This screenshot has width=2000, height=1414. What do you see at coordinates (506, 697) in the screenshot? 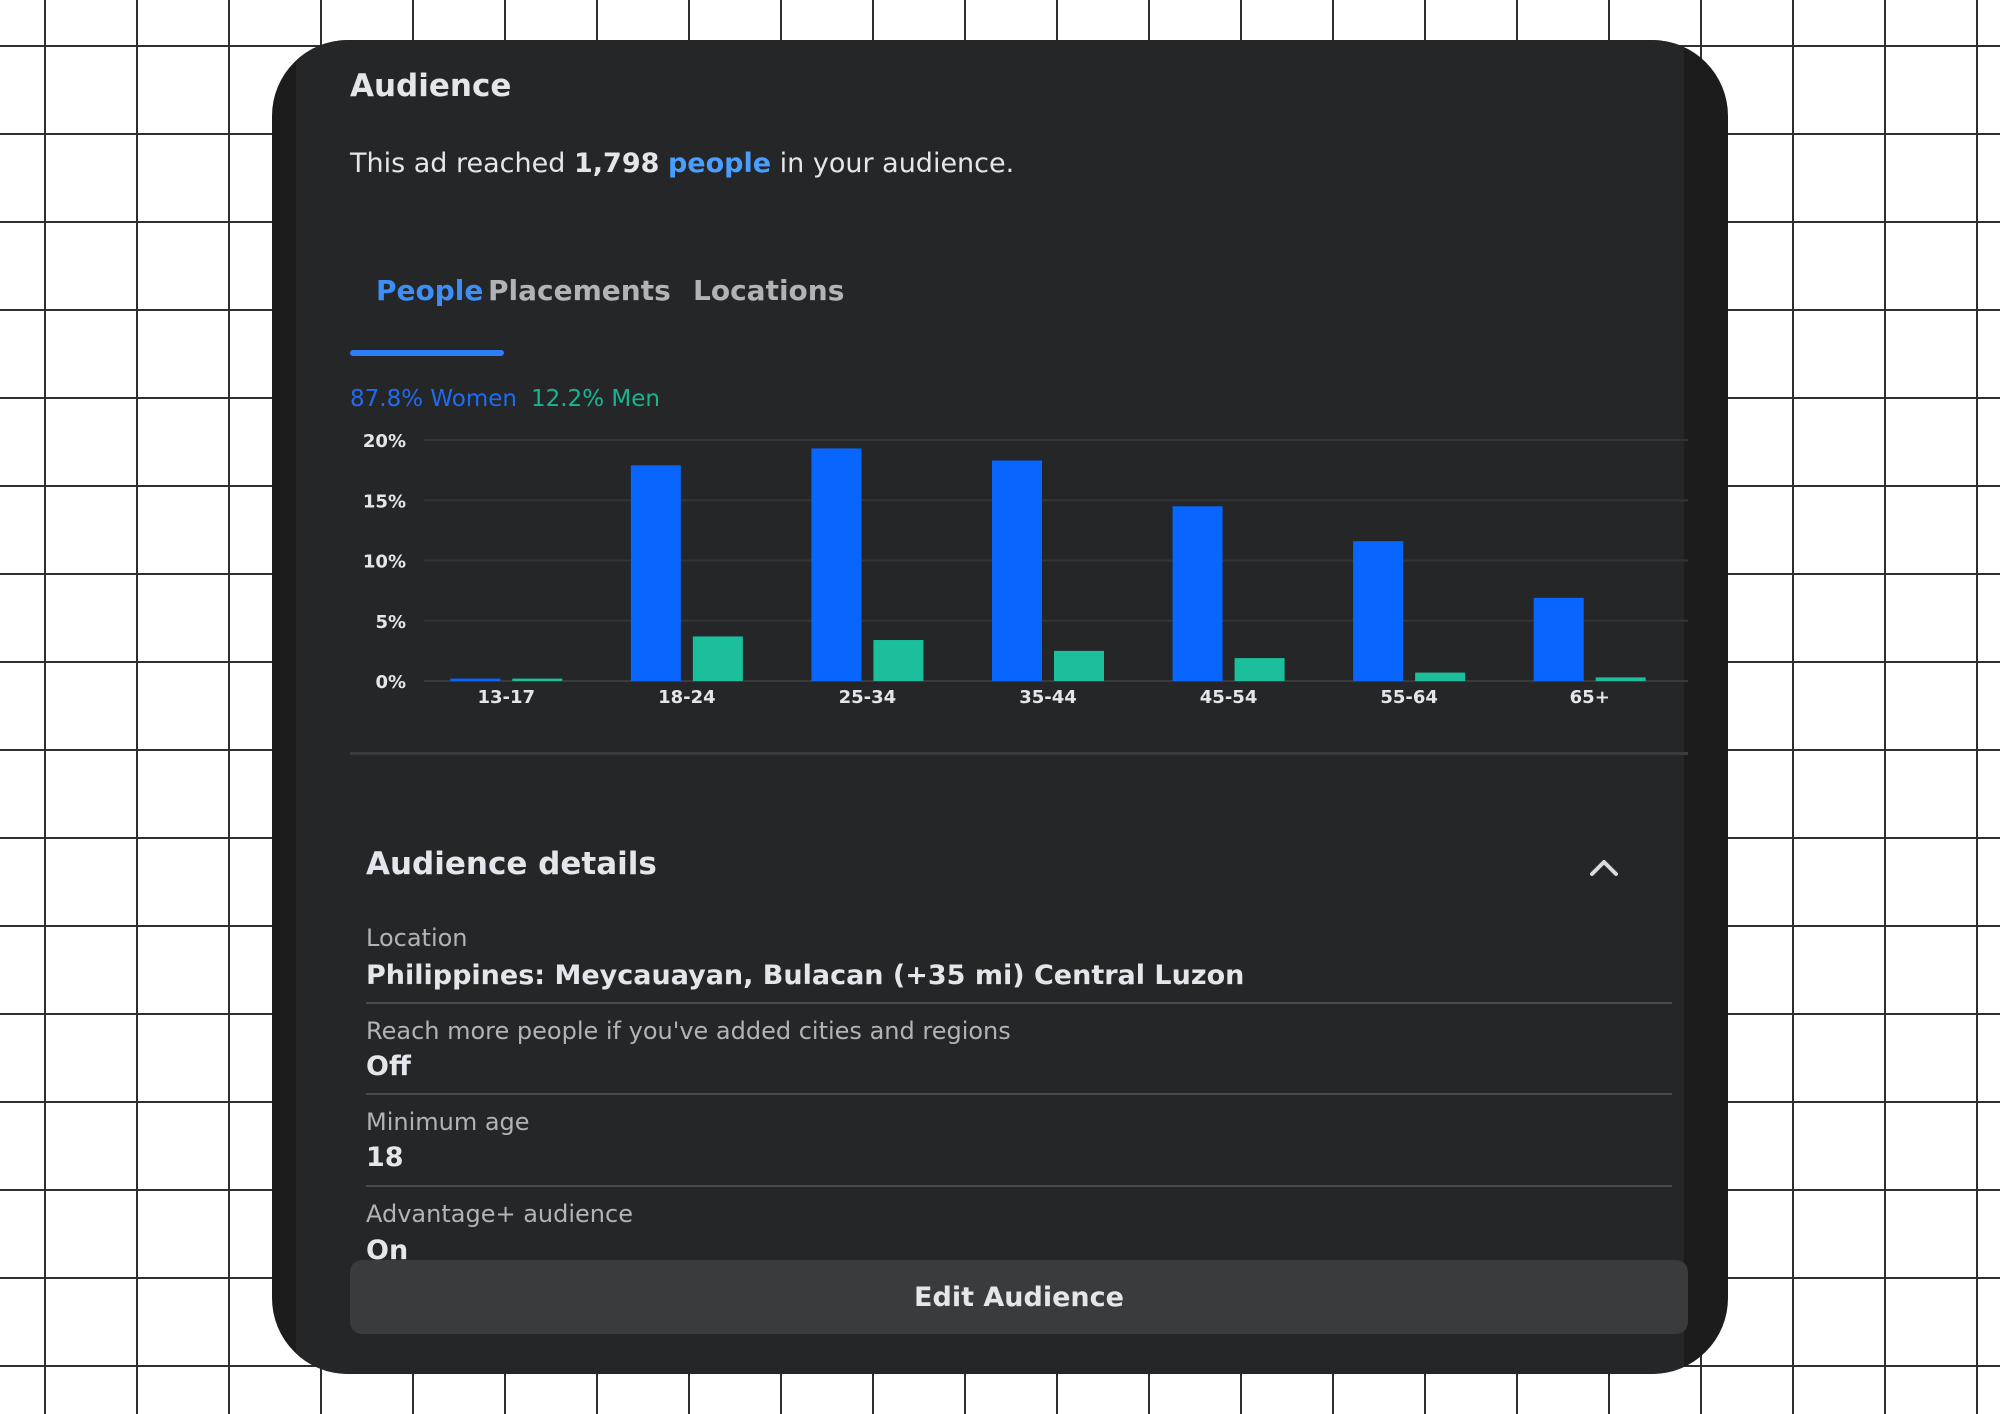
I see `x-tick-label: 13-17` at bounding box center [506, 697].